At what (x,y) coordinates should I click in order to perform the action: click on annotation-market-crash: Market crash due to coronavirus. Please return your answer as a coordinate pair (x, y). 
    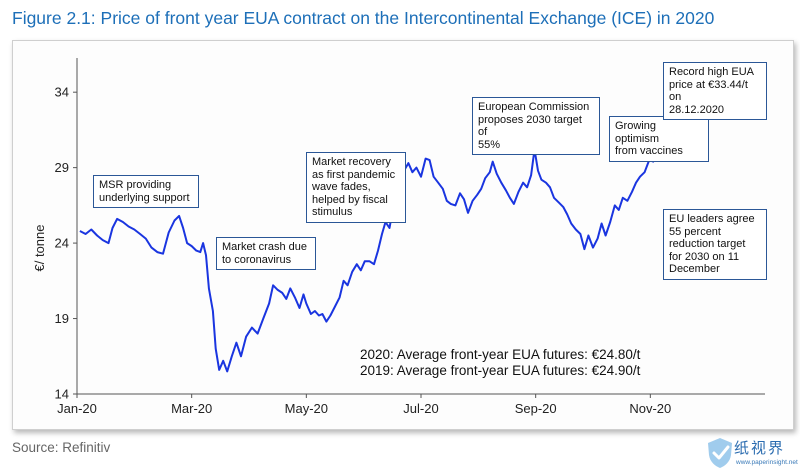
    Looking at the image, I should click on (266, 253).